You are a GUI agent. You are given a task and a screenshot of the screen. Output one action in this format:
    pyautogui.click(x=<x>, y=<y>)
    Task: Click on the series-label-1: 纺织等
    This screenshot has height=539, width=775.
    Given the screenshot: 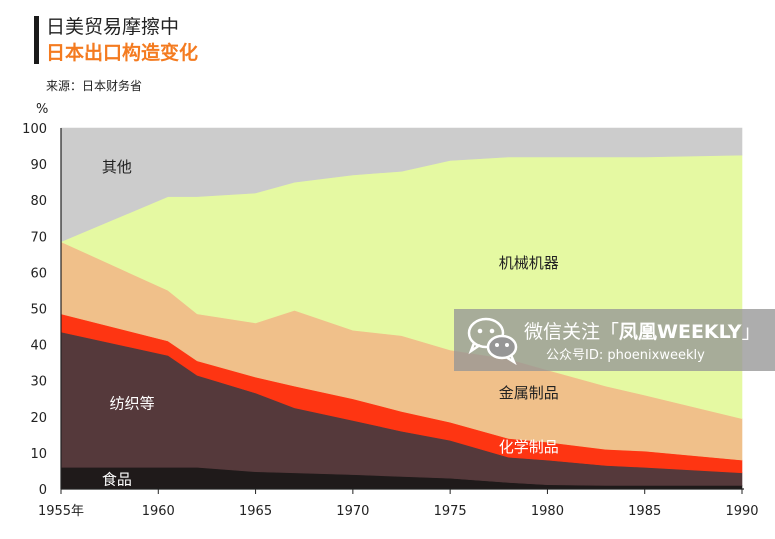 What is the action you would take?
    pyautogui.click(x=132, y=404)
    